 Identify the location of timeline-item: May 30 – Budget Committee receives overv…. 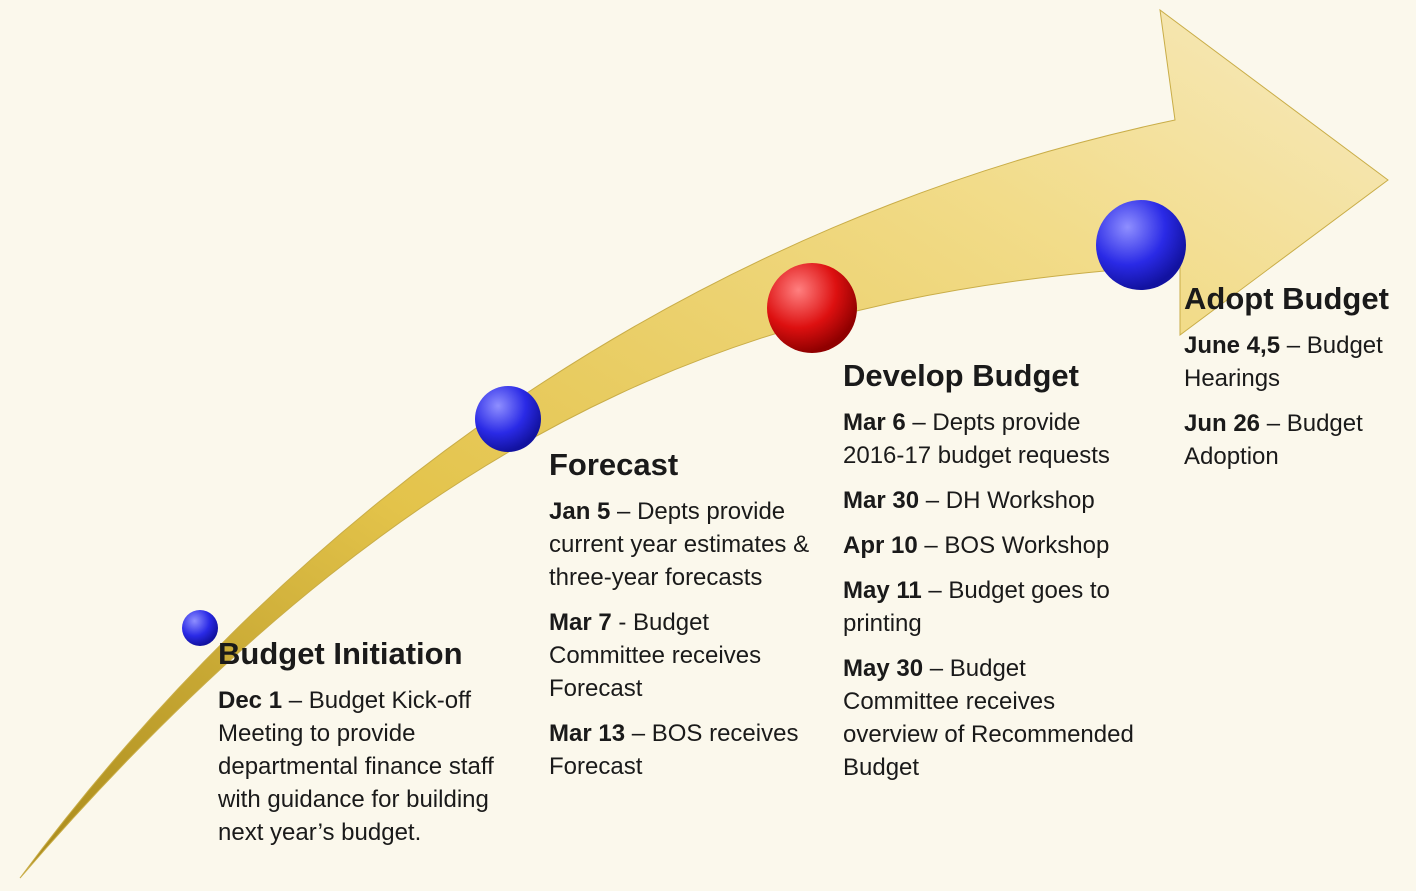
(993, 718).